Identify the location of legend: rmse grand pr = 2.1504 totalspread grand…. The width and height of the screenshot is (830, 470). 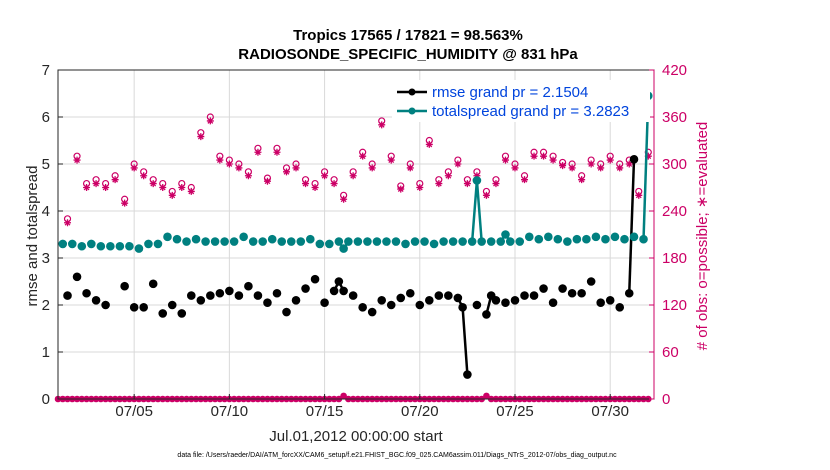
(521, 101).